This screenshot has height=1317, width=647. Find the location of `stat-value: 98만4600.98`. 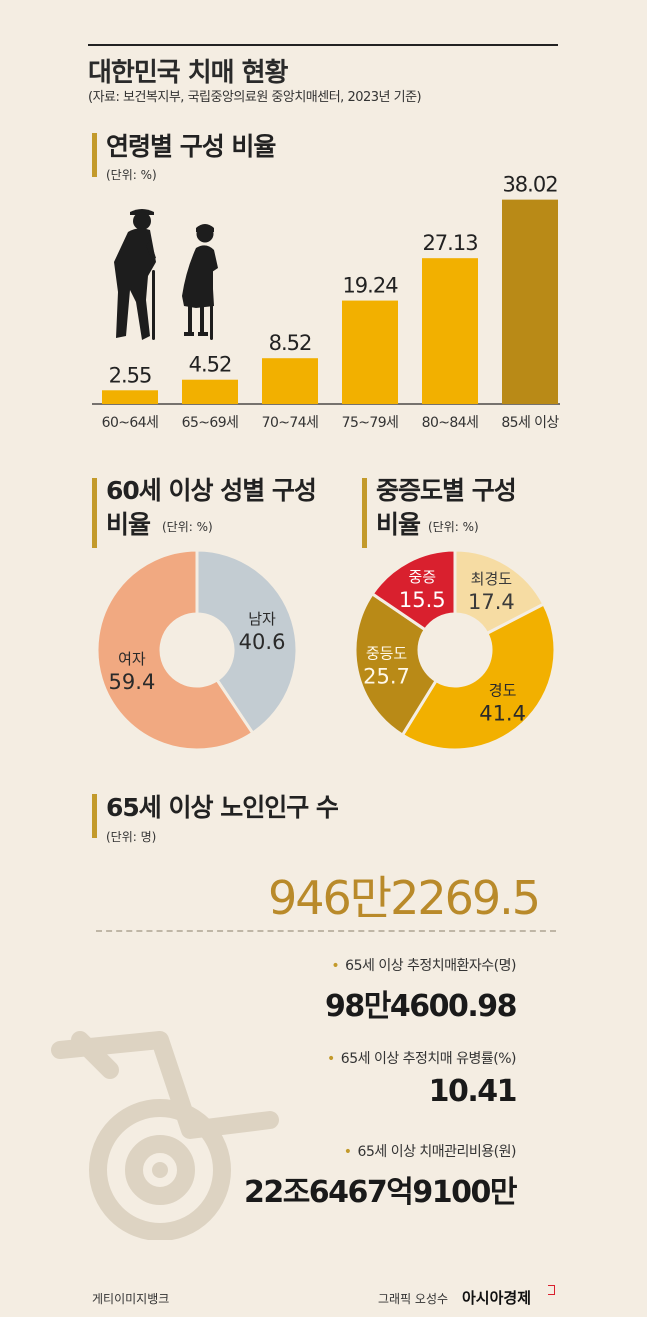

stat-value: 98만4600.98 is located at coordinates (421, 1006).